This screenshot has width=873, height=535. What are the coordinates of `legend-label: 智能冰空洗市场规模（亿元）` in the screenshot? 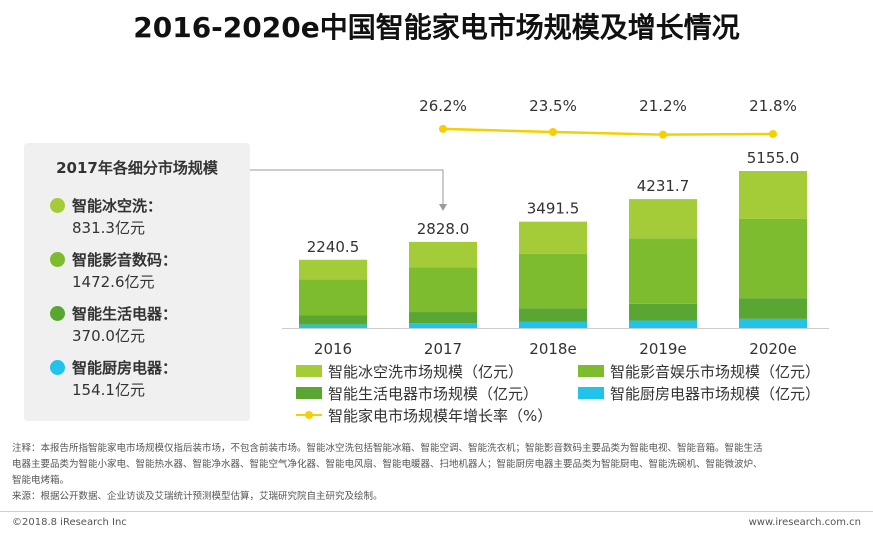 It's located at (426, 372).